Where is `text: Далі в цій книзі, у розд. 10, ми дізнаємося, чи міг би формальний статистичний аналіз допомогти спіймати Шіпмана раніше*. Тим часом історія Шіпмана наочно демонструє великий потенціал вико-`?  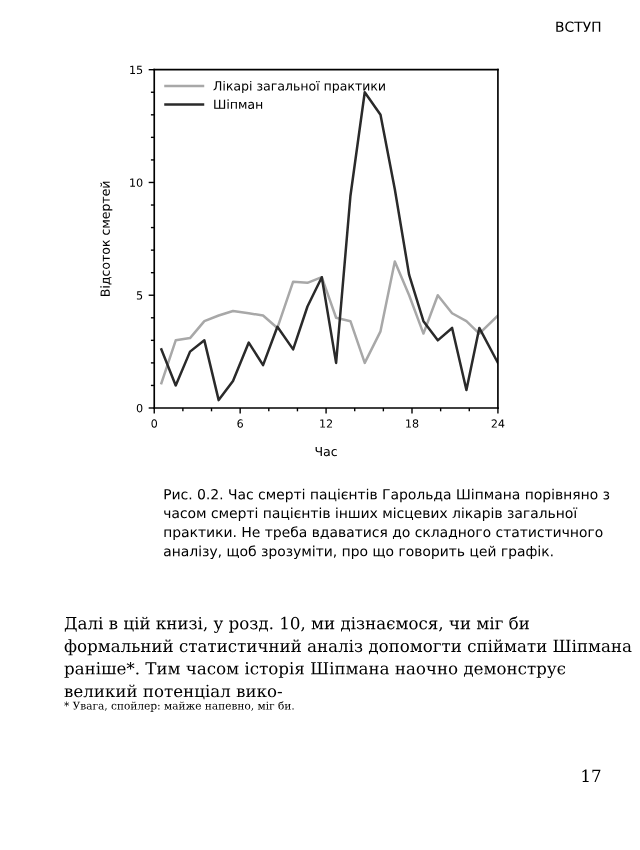
text: Далі в цій книзі, у розд. 10, ми дізнаємося, чи міг би формальний статистичний аналіз допомогти спіймати Шіпмана раніше*. Тим часом історія Шіпмана наочно демонструє великий потенціал вико- is located at coordinates (348, 658).